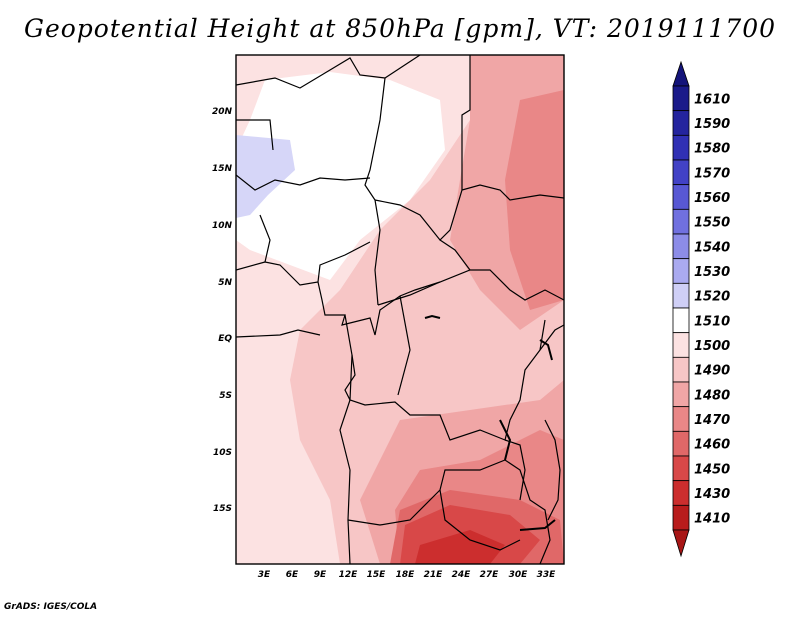  What do you see at coordinates (712, 198) in the screenshot?
I see `colorbar-label: 1560` at bounding box center [712, 198].